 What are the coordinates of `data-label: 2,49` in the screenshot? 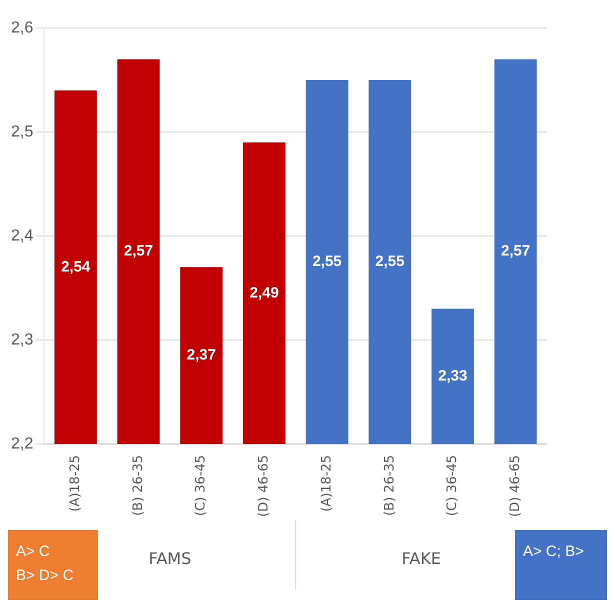 It's located at (264, 293).